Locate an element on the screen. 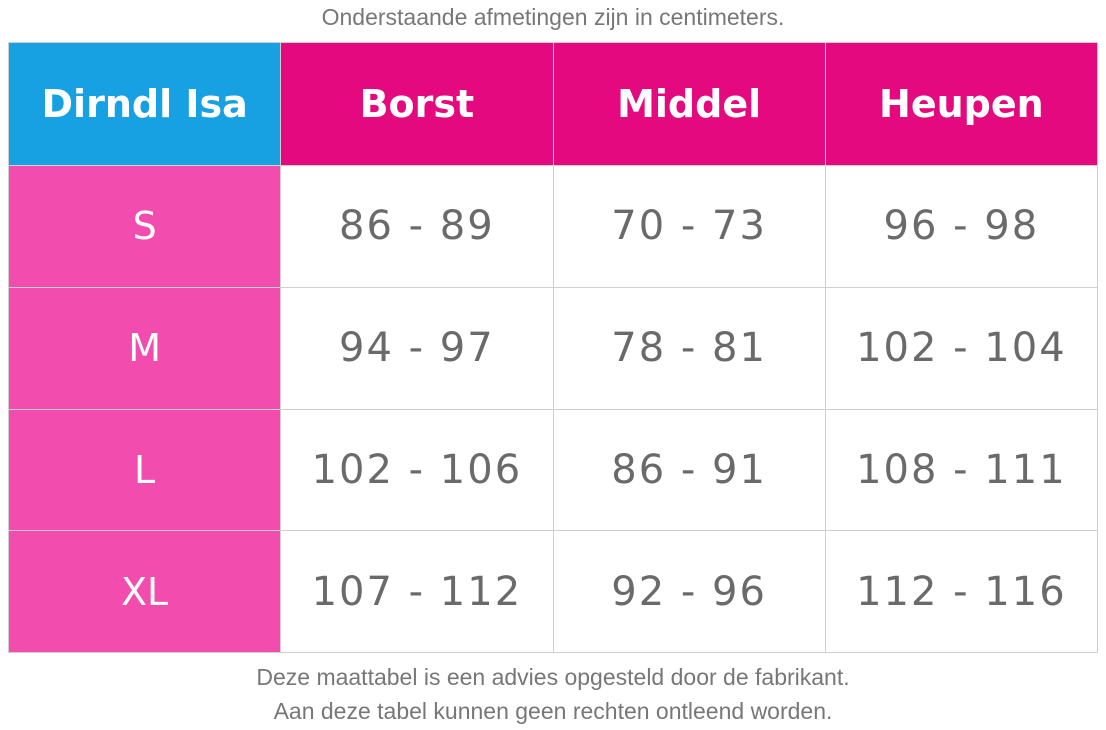 Image resolution: width=1106 pixels, height=730 pixels. column-header: Middel is located at coordinates (689, 104).